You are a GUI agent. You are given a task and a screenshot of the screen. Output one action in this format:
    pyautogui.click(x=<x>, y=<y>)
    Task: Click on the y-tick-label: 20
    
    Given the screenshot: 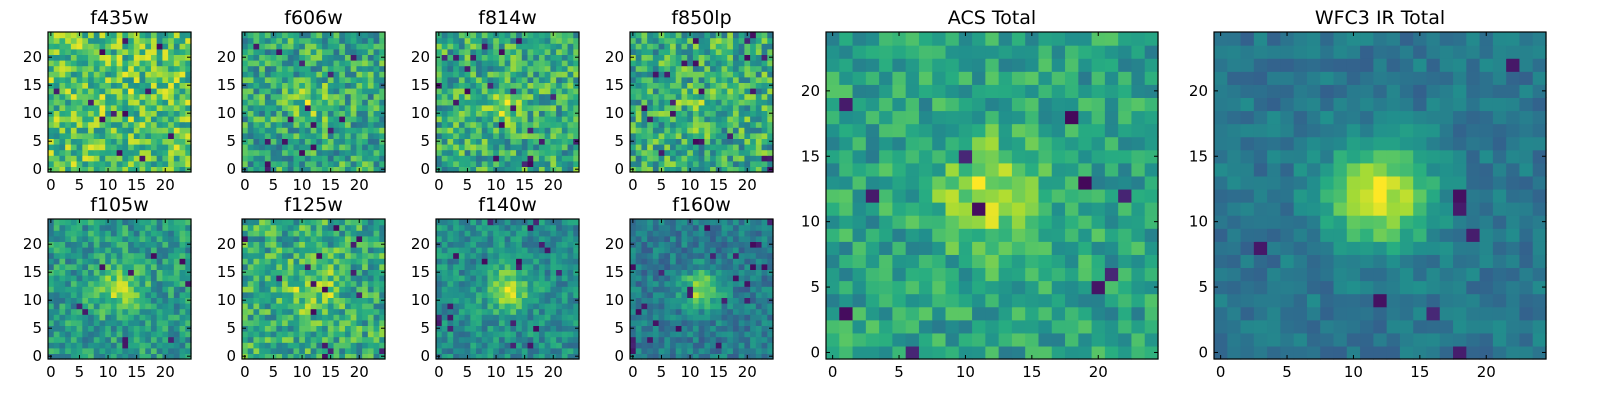 What is the action you would take?
    pyautogui.click(x=32, y=57)
    